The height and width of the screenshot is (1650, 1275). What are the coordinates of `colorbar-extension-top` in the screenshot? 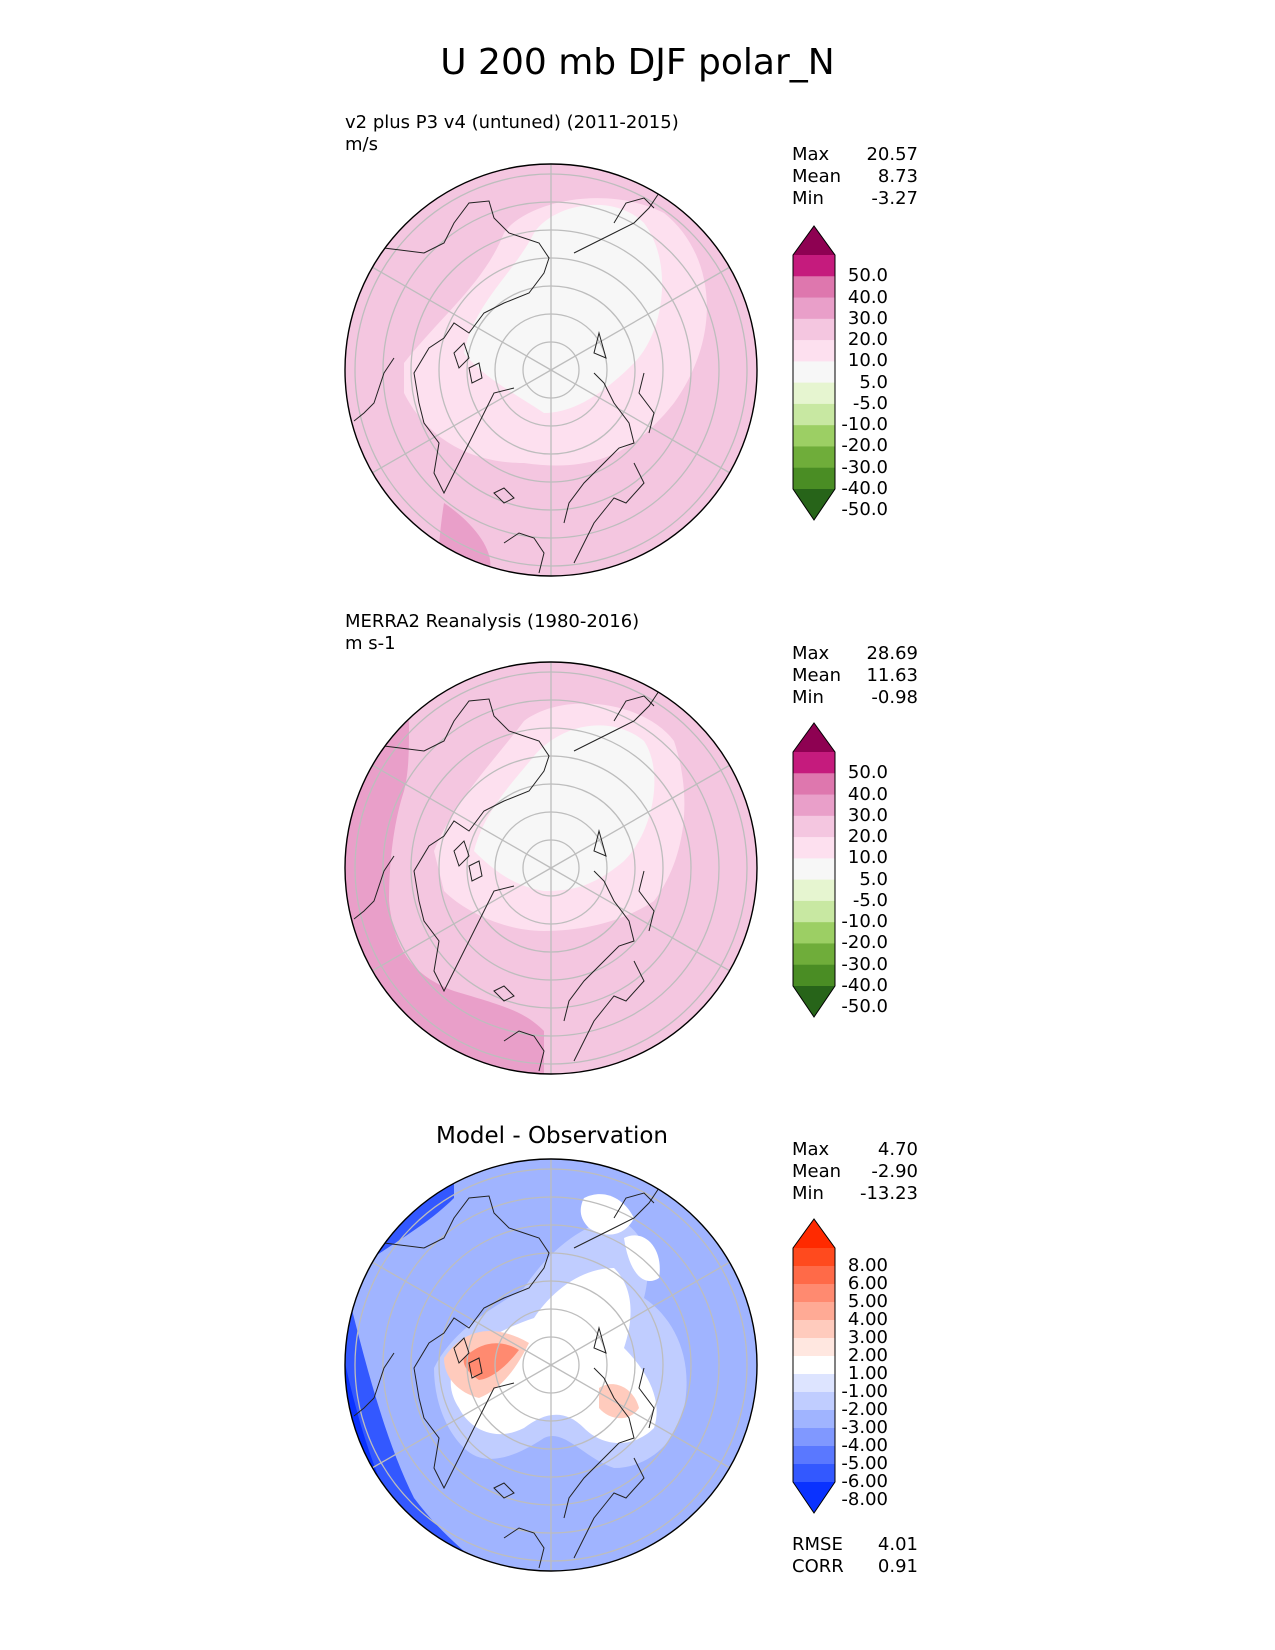 It's located at (814, 737).